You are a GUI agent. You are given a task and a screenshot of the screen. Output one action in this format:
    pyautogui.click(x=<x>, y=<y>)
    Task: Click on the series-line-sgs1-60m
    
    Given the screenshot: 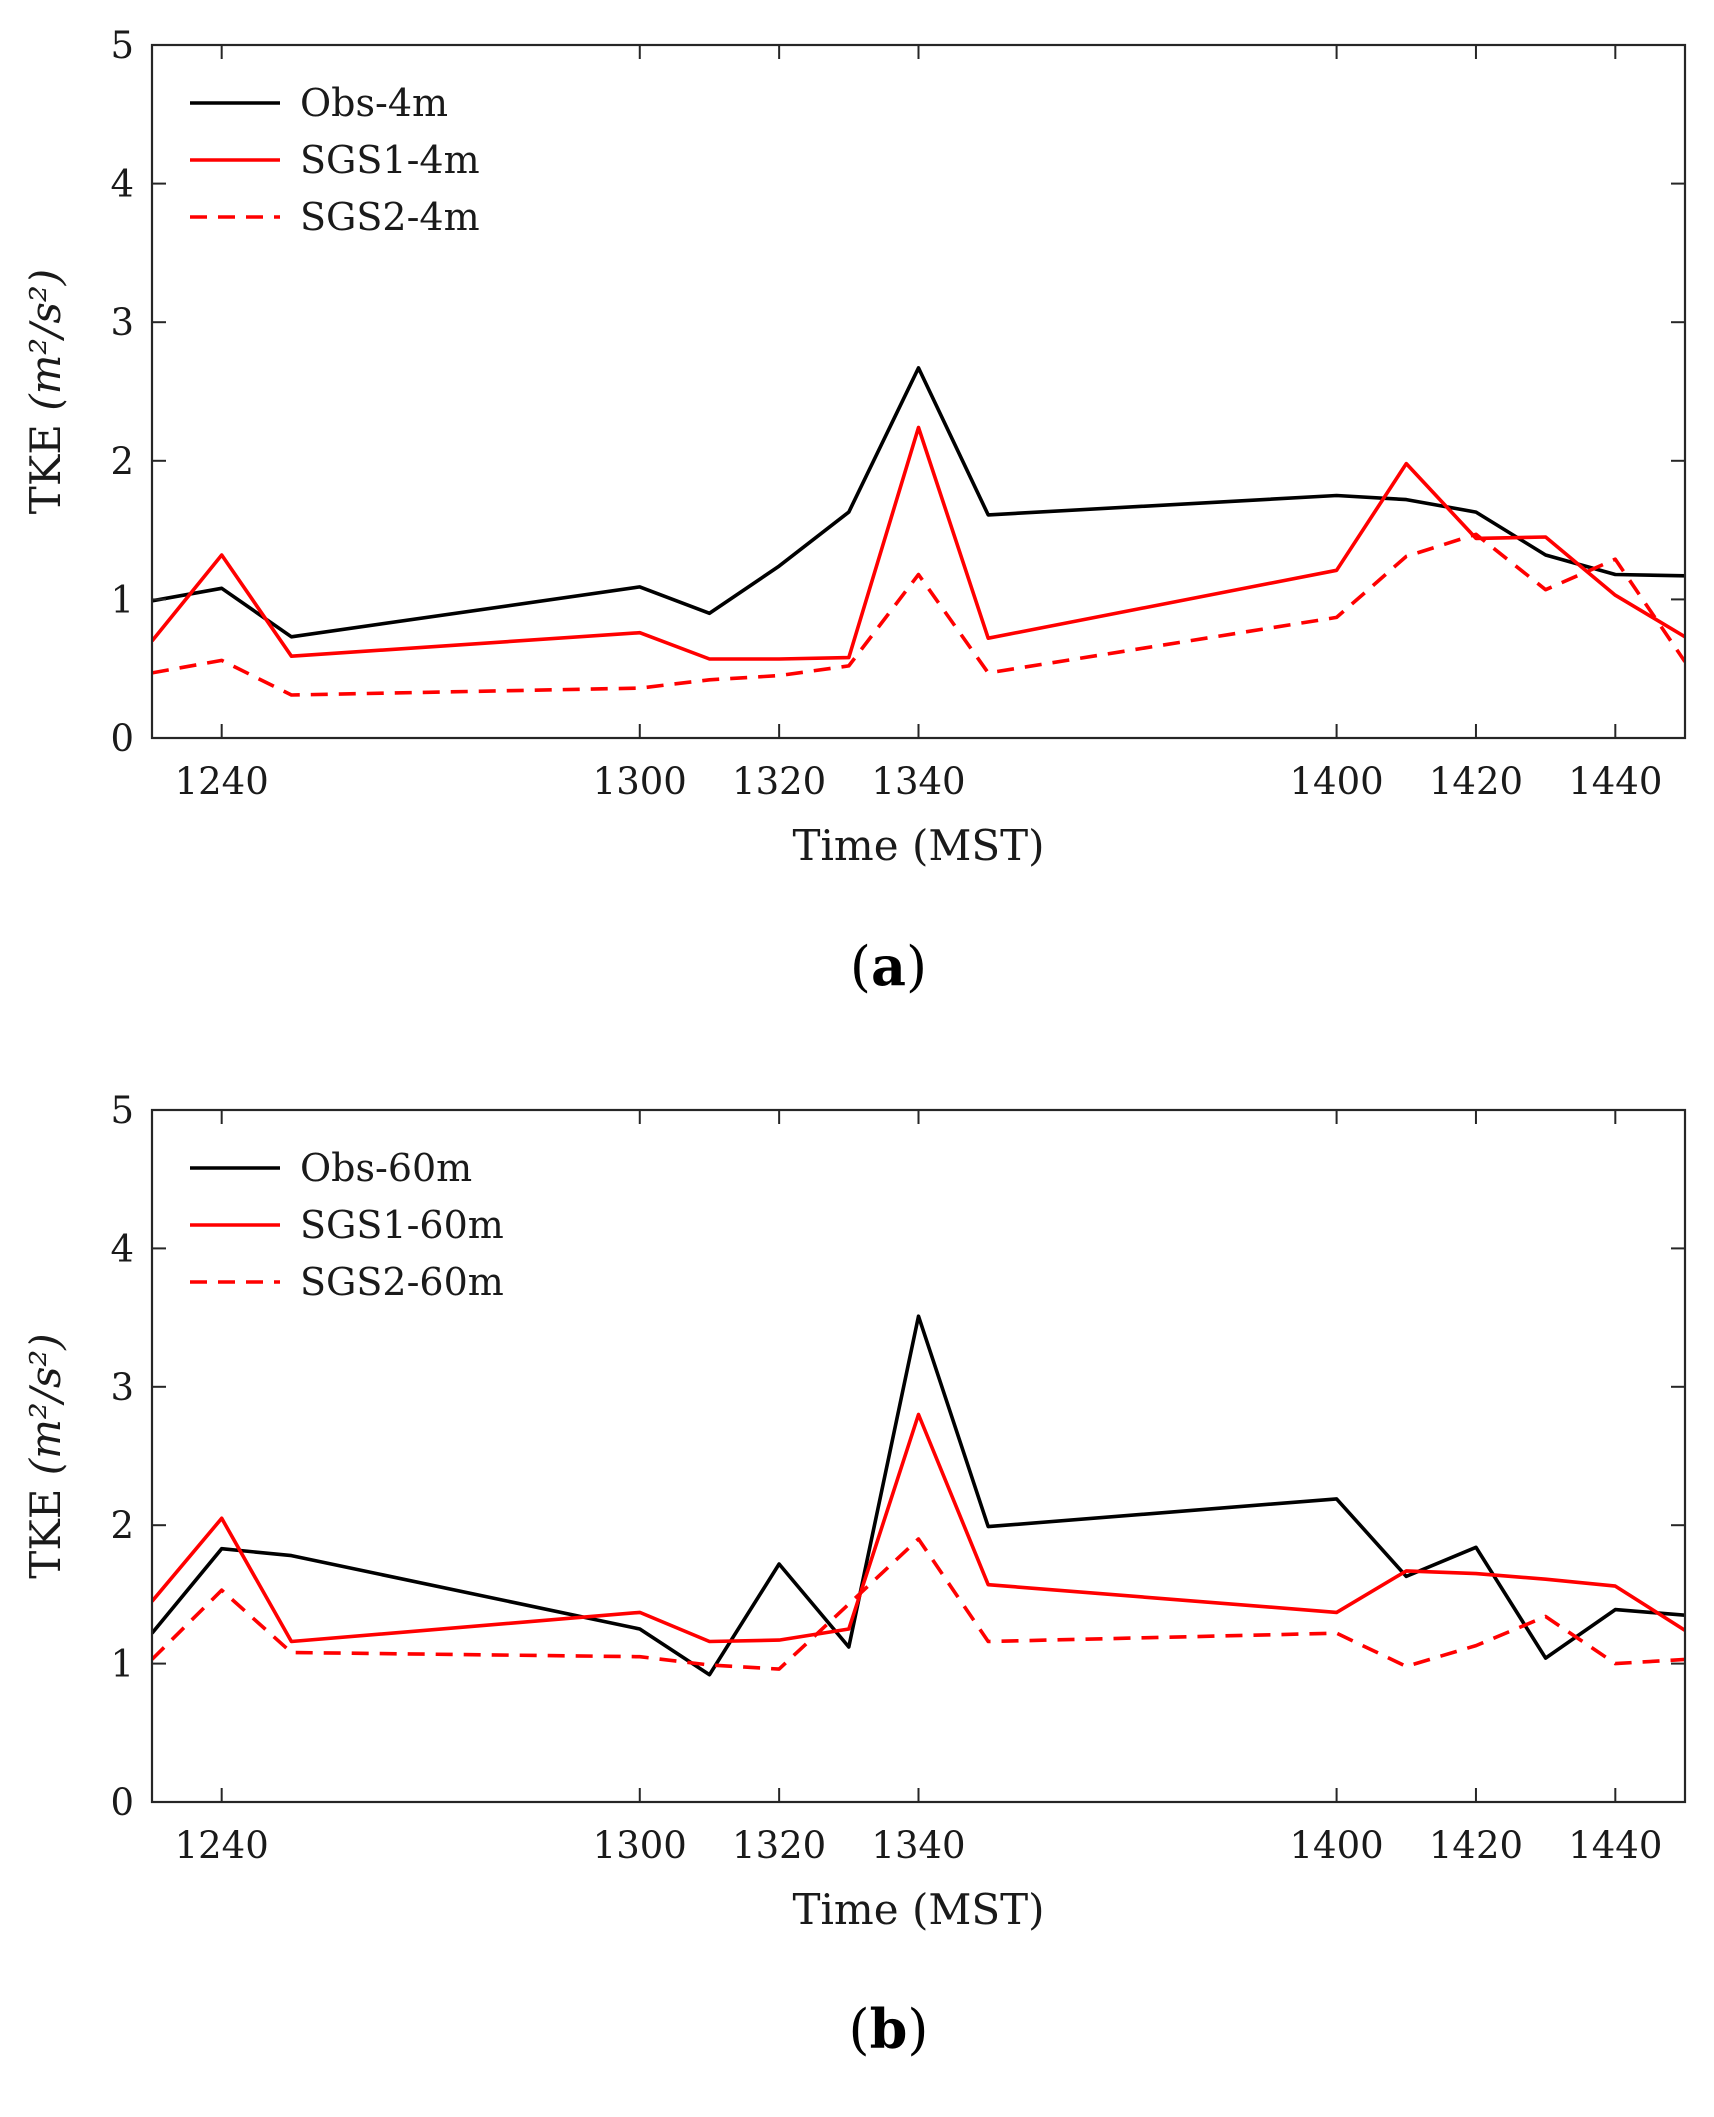 What is the action you would take?
    pyautogui.click(x=918, y=1528)
    